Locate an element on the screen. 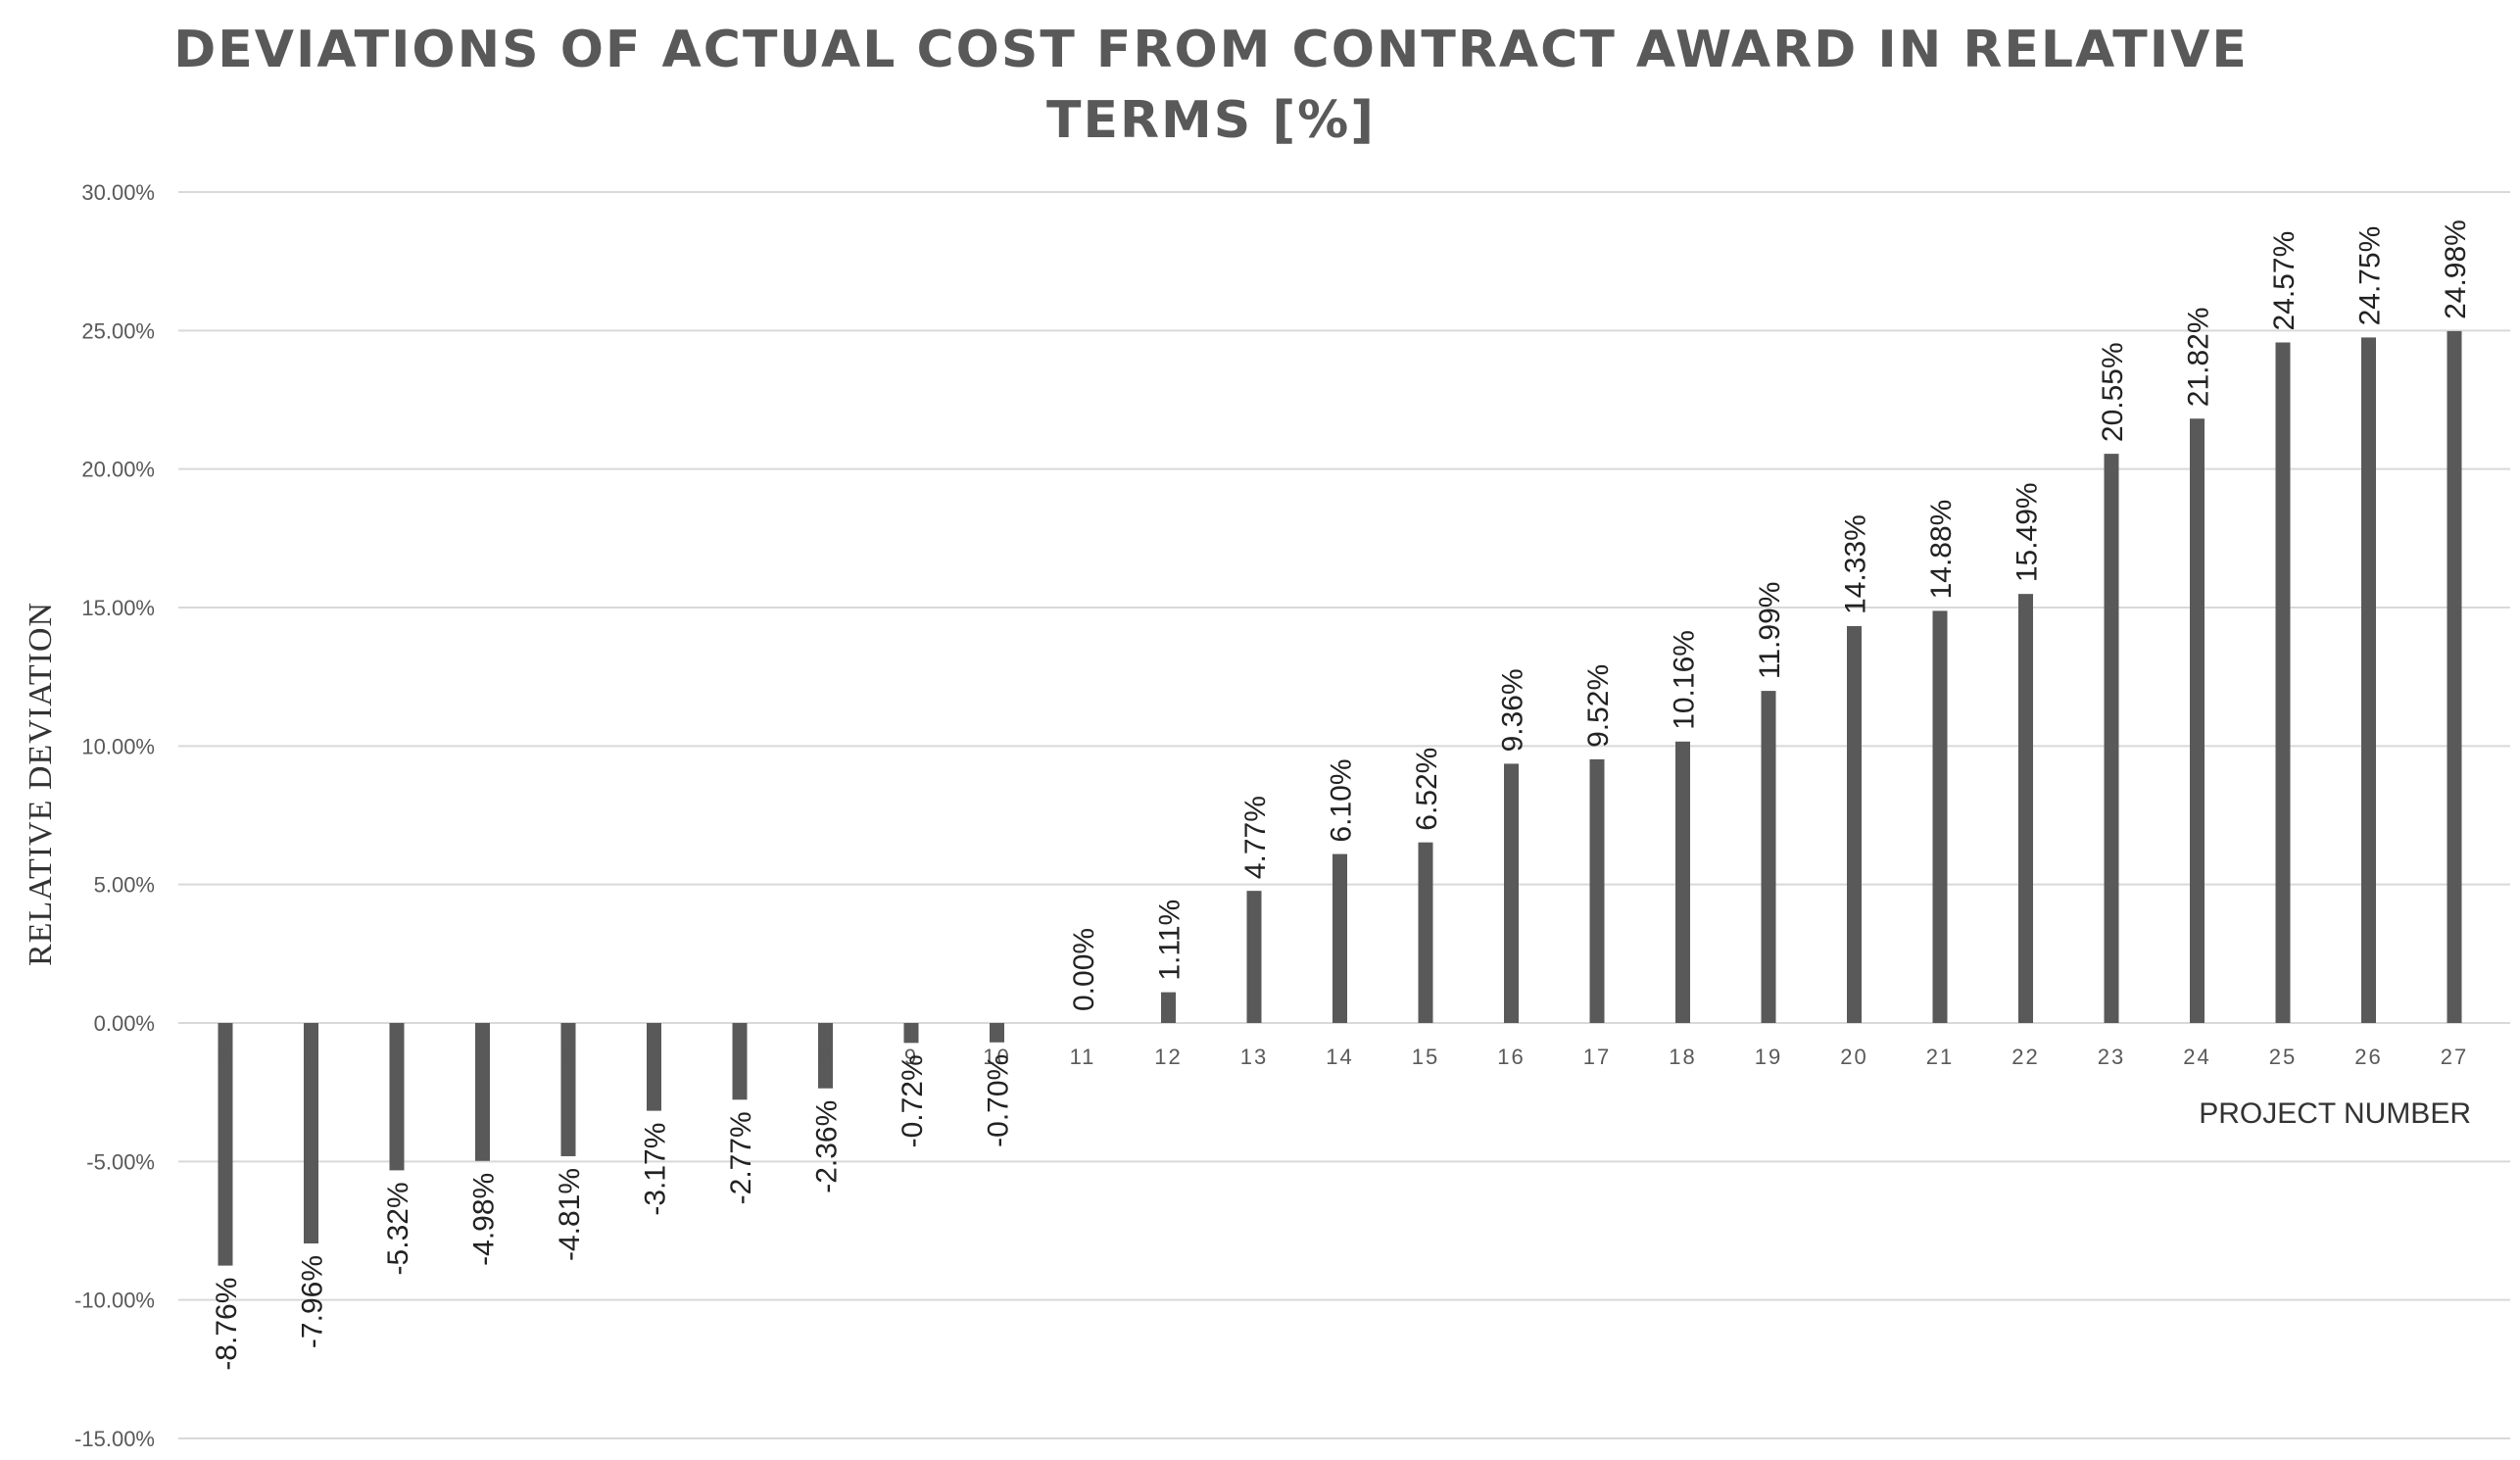 The width and height of the screenshot is (2520, 1460). x-tick-label: 23 is located at coordinates (2111, 1057).